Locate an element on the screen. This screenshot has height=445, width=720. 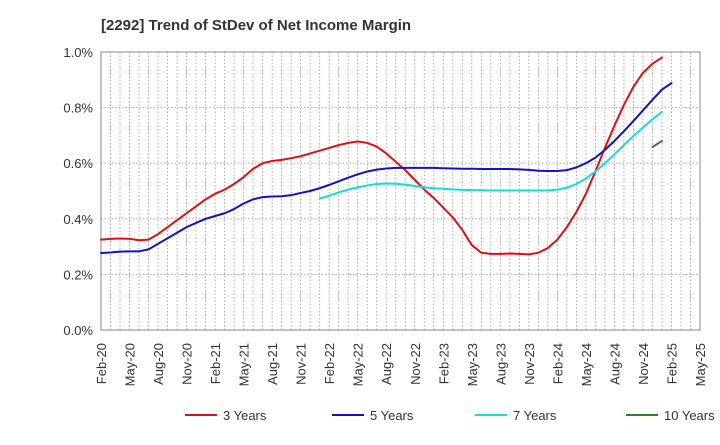
y-tick-label: 0.6% is located at coordinates (78, 163).